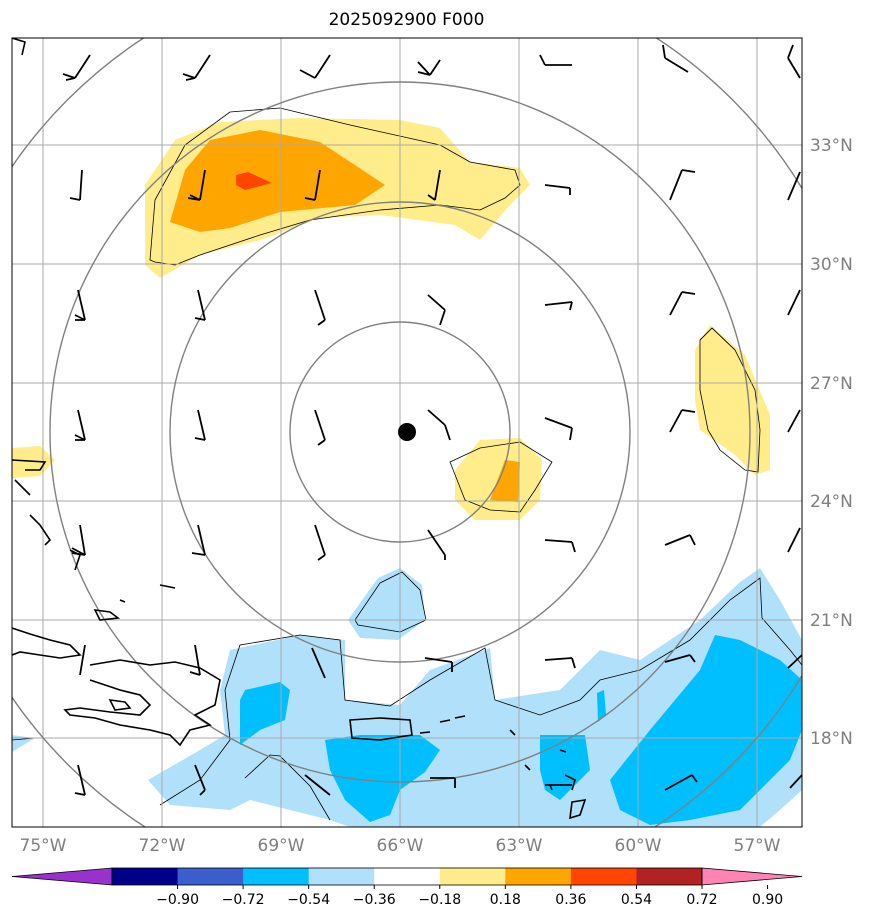 The image size is (873, 924). What do you see at coordinates (142, 703) in the screenshot?
I see `hispaniola-coast` at bounding box center [142, 703].